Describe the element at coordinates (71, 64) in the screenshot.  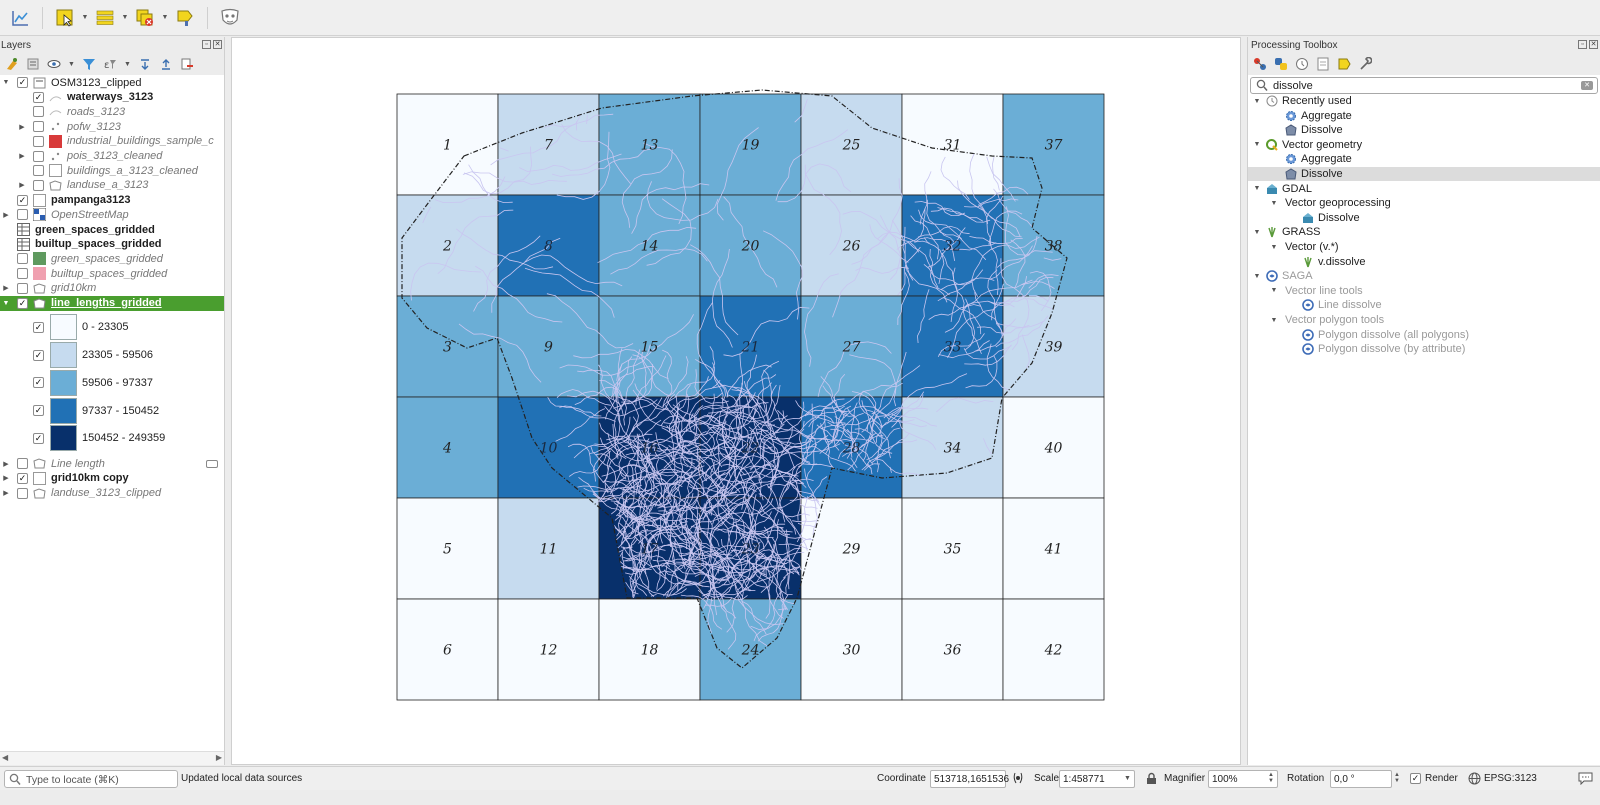
I see `visibility-dropdown-icon: ▼` at that location.